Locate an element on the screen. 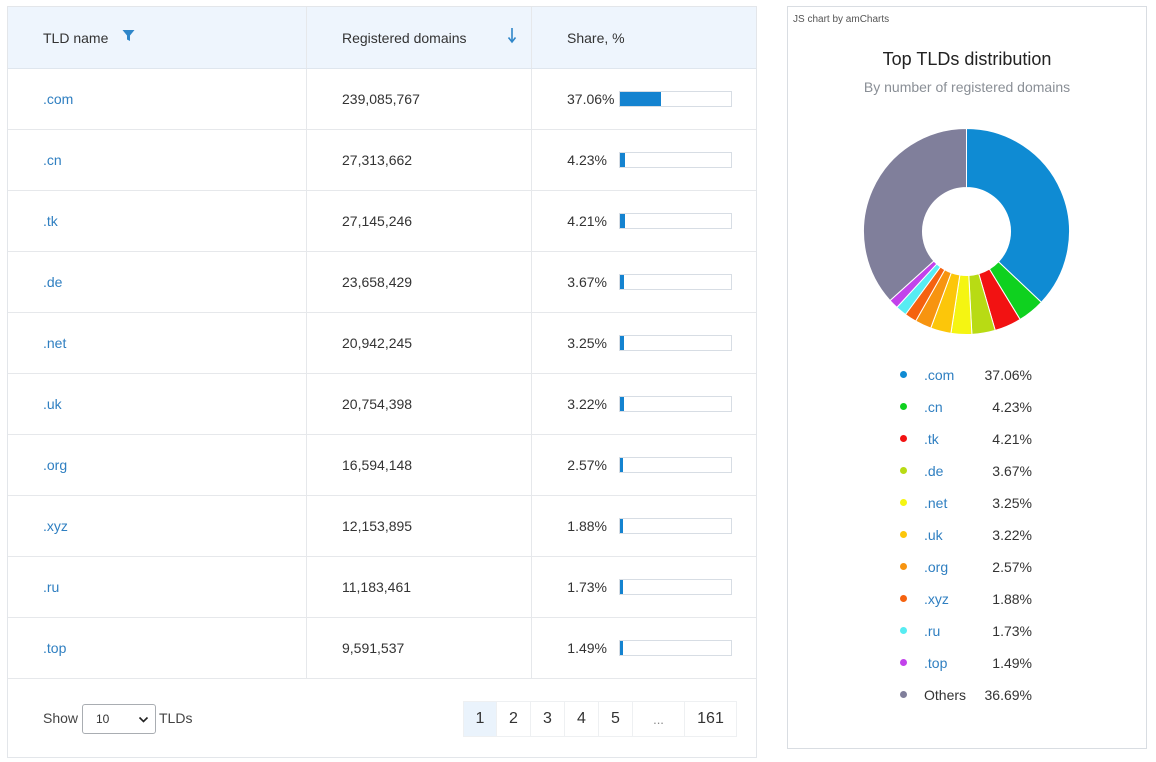 The width and height of the screenshot is (1156, 762). page-button: 1 is located at coordinates (480, 719).